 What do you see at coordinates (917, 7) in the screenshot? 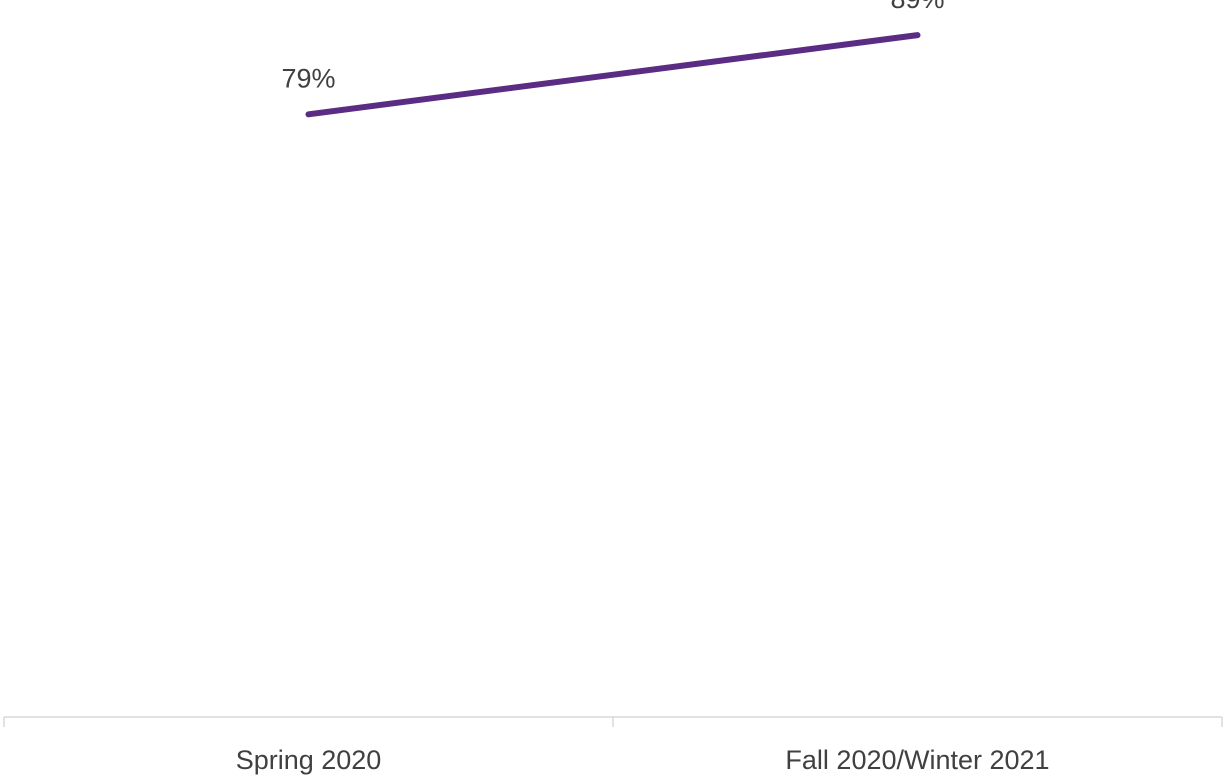
I see `data-label: 89%` at bounding box center [917, 7].